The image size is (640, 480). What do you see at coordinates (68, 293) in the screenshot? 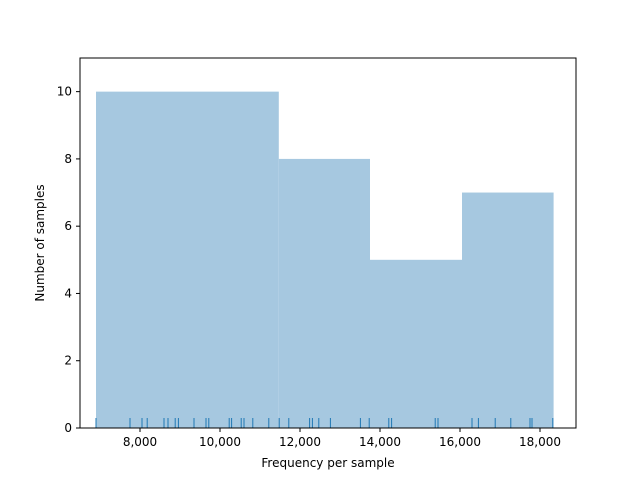
I see `y-tick-label: 4` at bounding box center [68, 293].